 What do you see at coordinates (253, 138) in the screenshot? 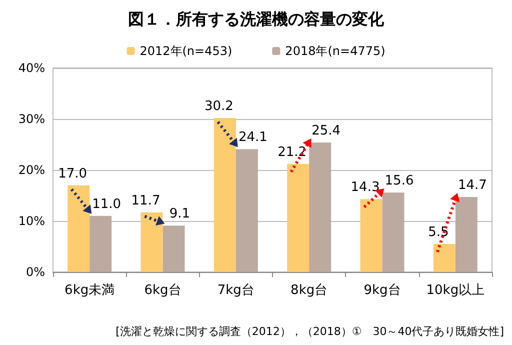
I see `data-label: 24.1` at bounding box center [253, 138].